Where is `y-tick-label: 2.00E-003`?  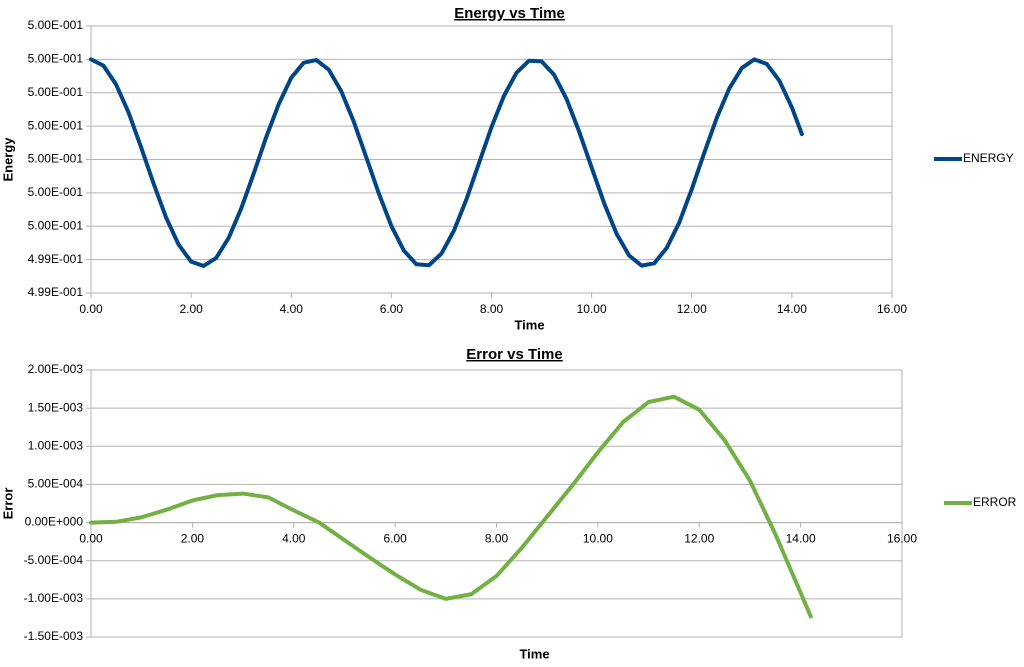
y-tick-label: 2.00E-003 is located at coordinates (56, 369).